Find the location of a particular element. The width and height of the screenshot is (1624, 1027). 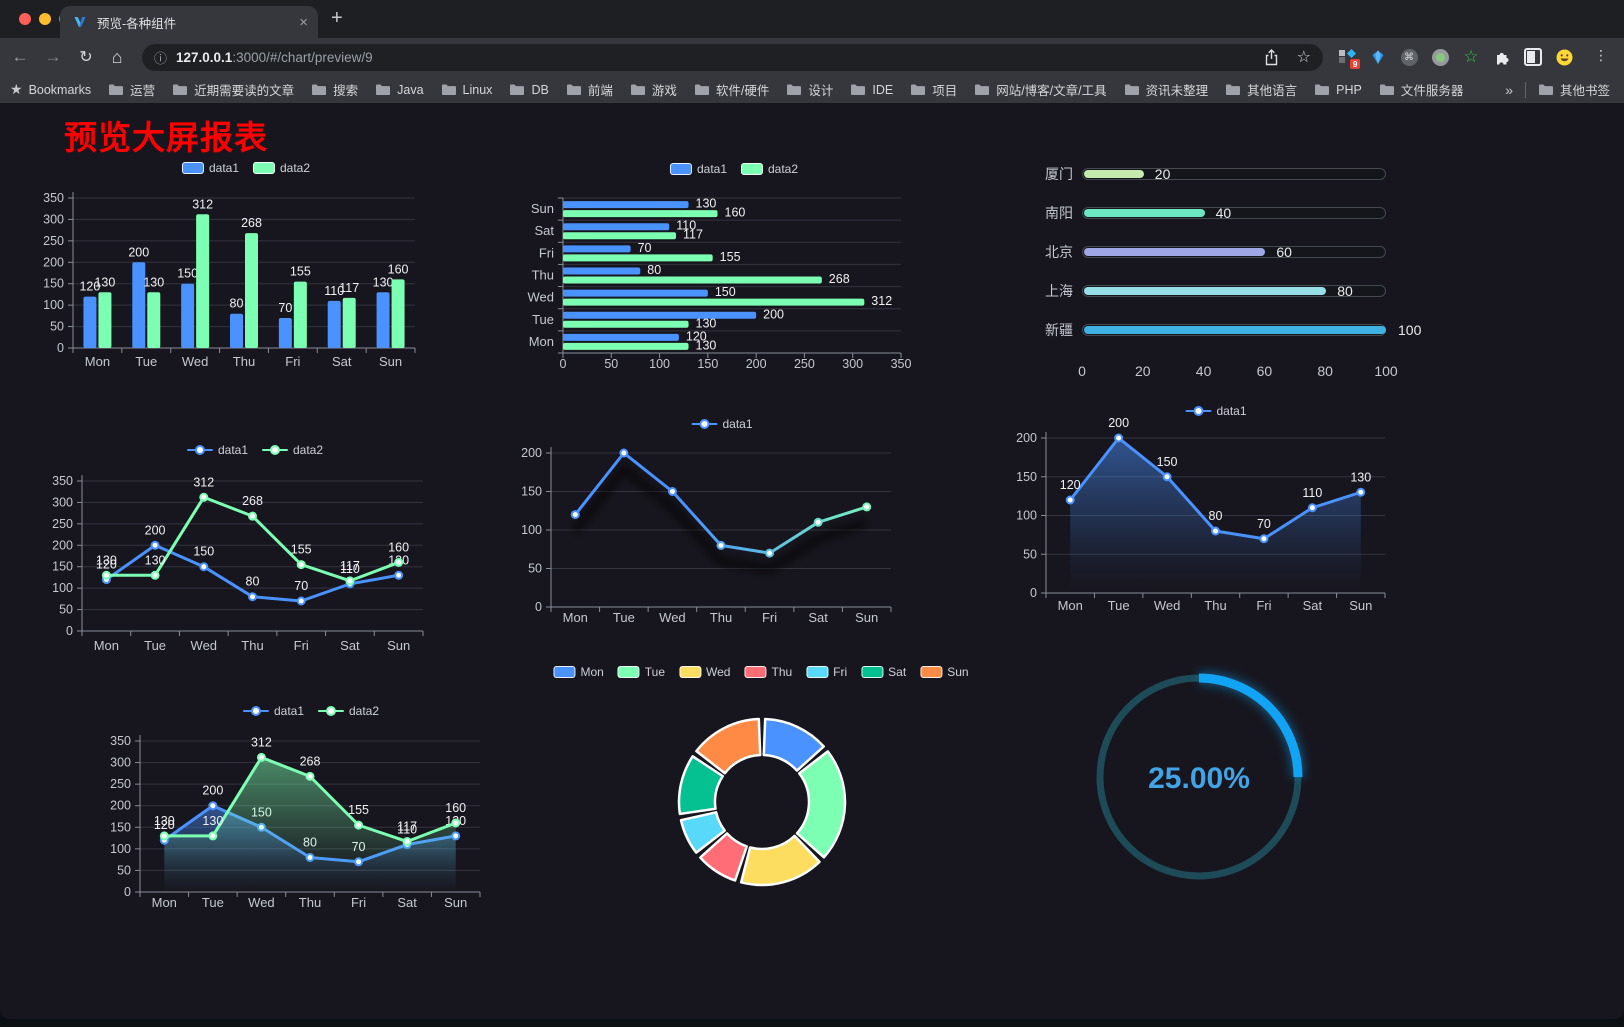

bookmark-item-5: DB is located at coordinates (529, 90).